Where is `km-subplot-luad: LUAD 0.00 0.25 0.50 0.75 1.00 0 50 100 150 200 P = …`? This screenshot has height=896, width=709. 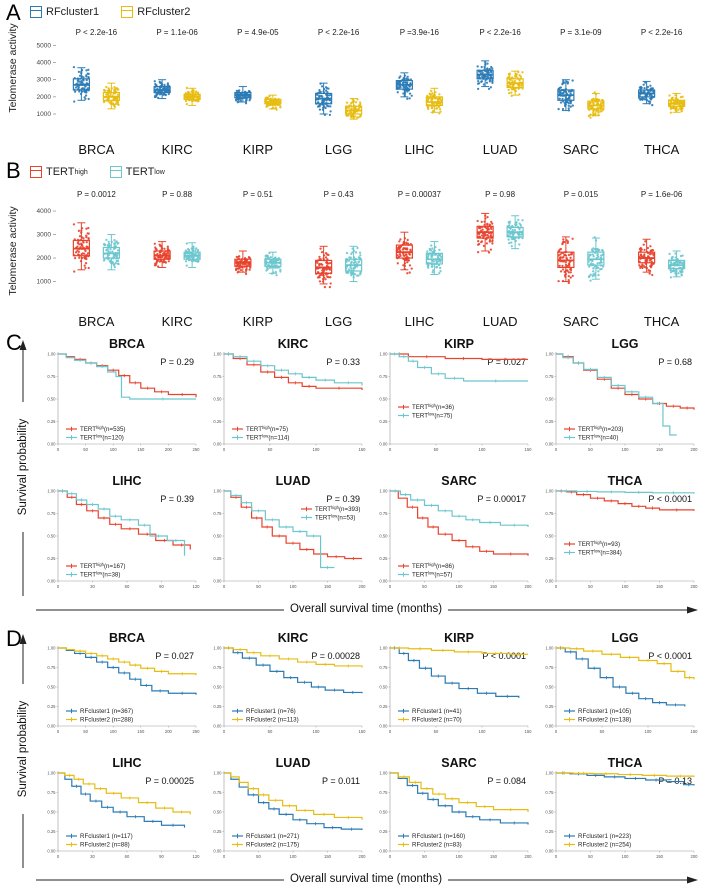
km-subplot-luad: LUAD 0.00 0.25 0.50 0.75 1.00 0 50 100 150 200 P = … is located at coordinates (285, 541).